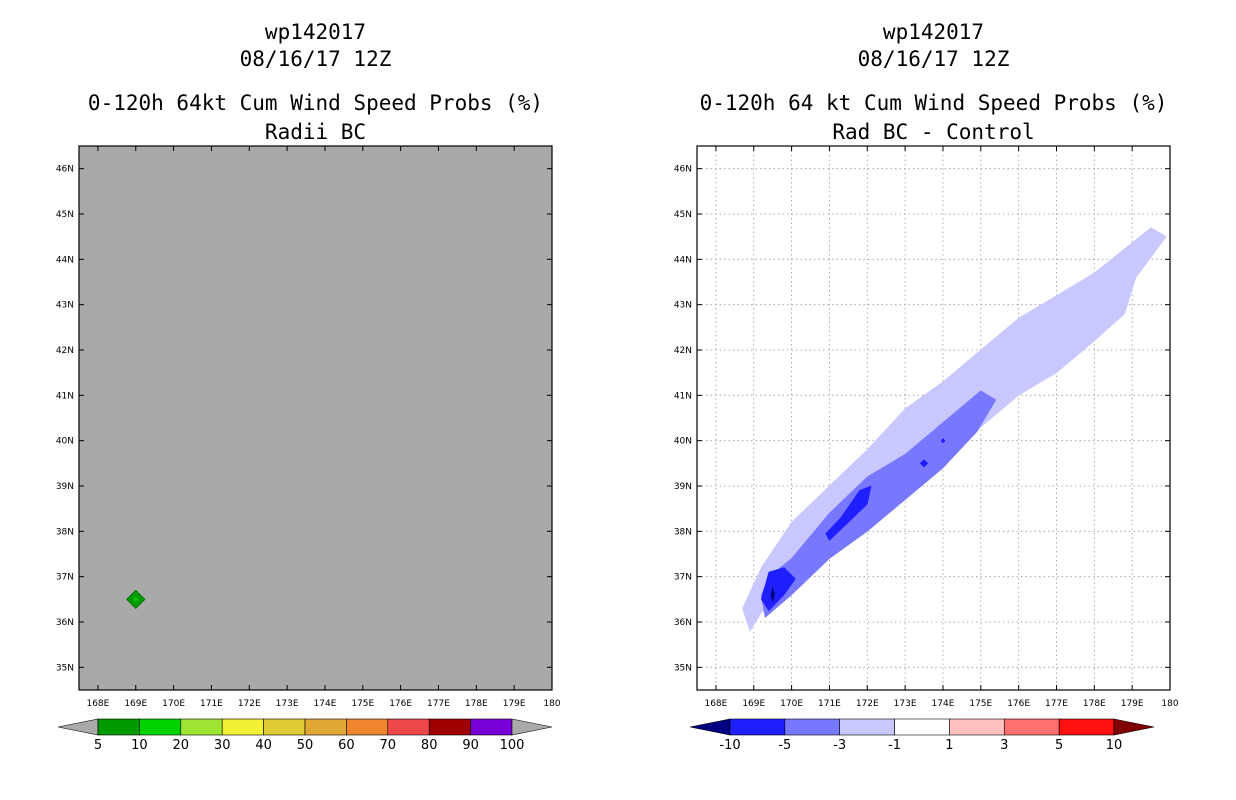 The image size is (1236, 800). What do you see at coordinates (135, 704) in the screenshot?
I see `left-xtick-label: 169E` at bounding box center [135, 704].